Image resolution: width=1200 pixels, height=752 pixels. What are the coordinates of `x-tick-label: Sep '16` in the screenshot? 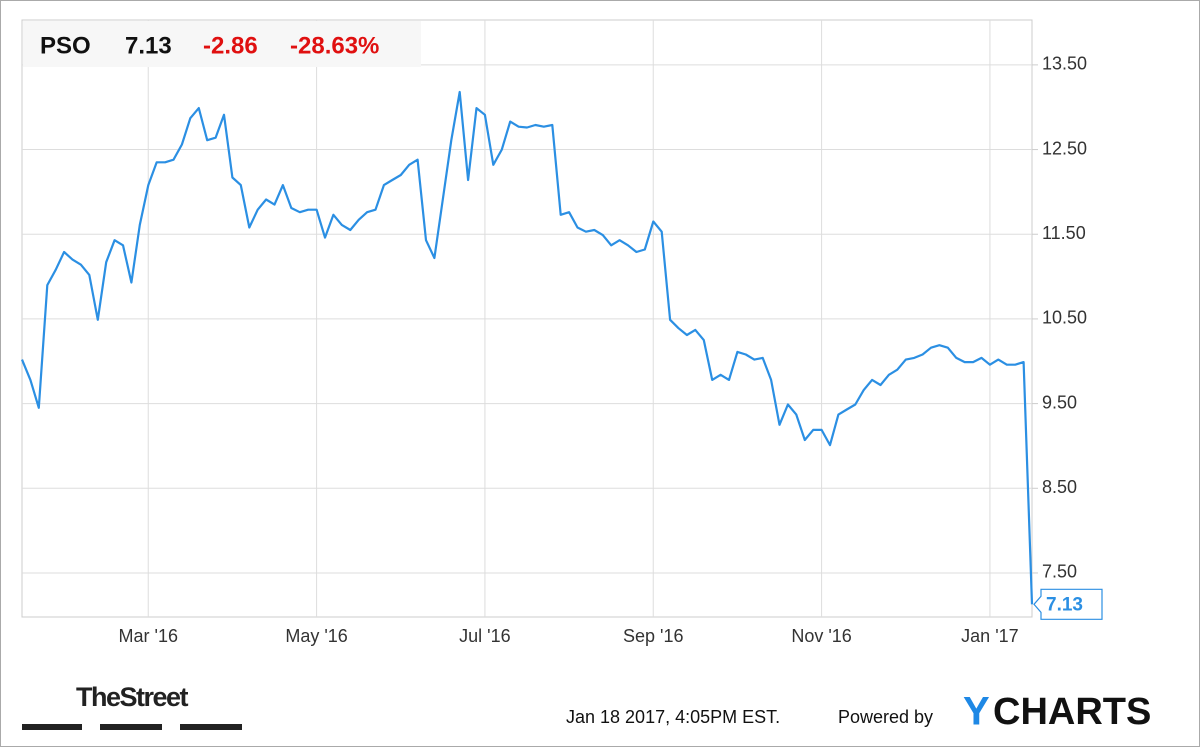 It's located at (653, 636).